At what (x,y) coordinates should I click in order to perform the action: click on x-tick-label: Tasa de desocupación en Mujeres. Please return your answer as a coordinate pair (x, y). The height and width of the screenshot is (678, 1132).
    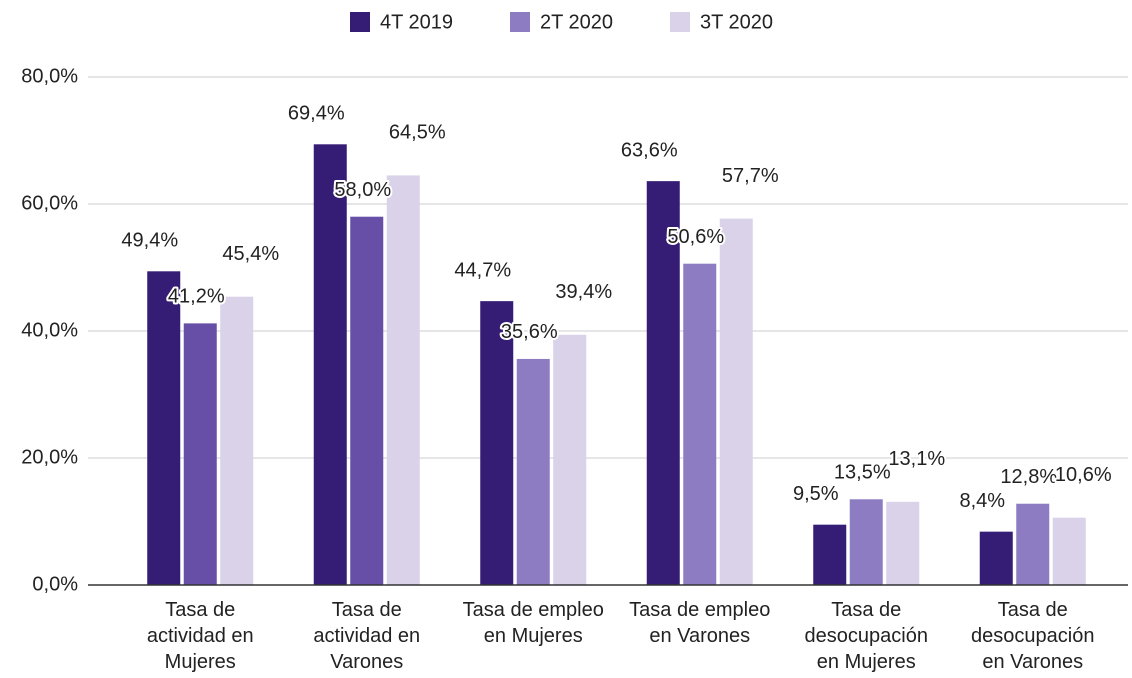
    Looking at the image, I should click on (866, 636).